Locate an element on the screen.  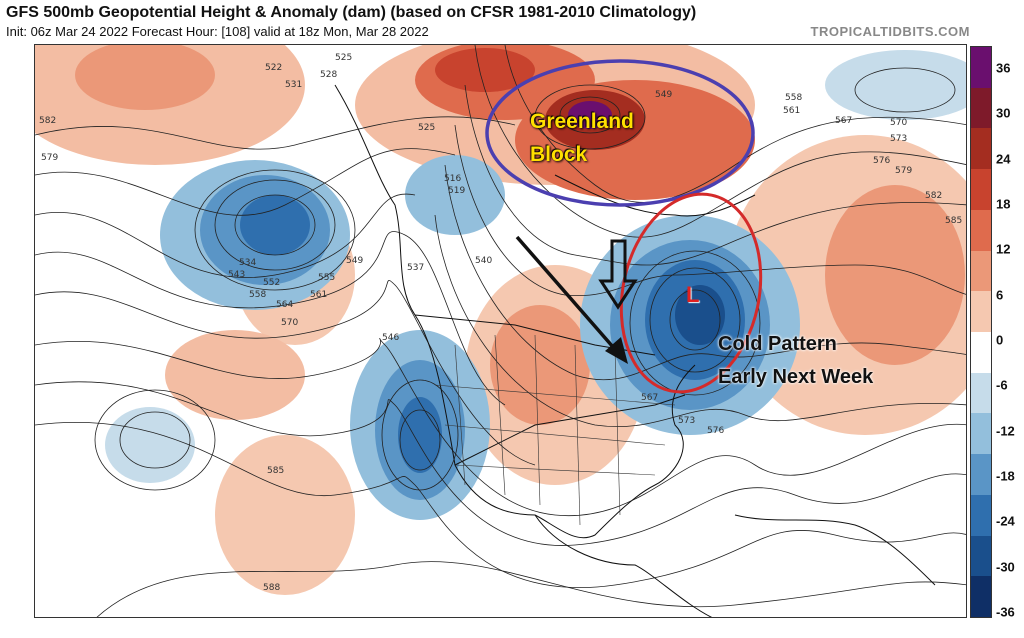
greenland-block-circle is located at coordinates (620, 133).